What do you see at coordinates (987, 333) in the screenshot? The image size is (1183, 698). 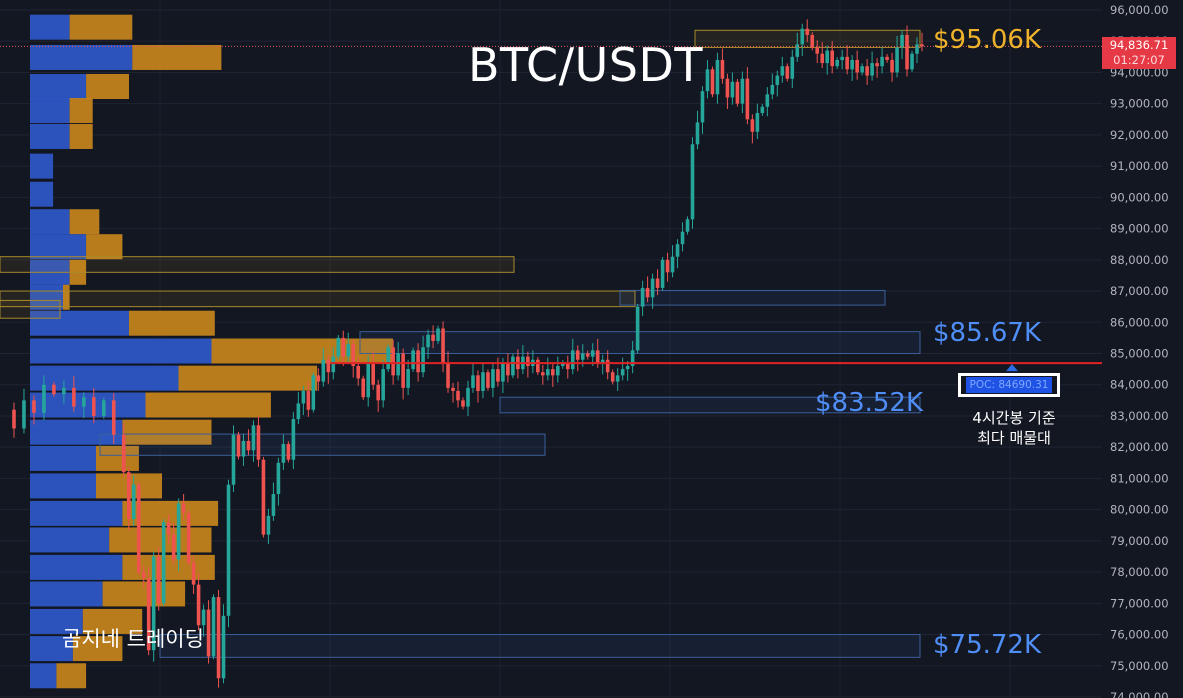 I see `level-label-85k: $85.67K` at bounding box center [987, 333].